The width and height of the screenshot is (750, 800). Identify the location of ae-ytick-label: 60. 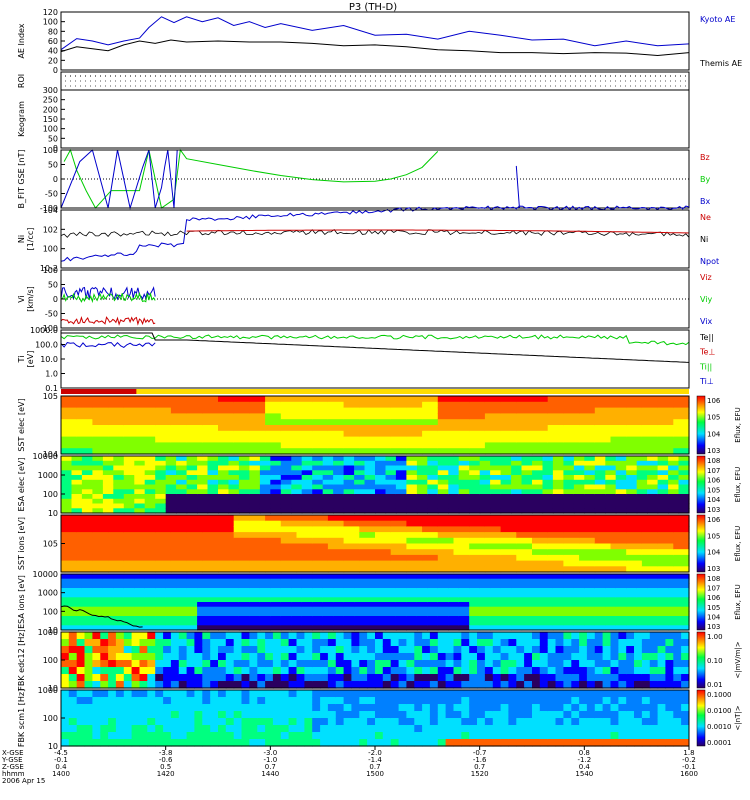
(53, 41).